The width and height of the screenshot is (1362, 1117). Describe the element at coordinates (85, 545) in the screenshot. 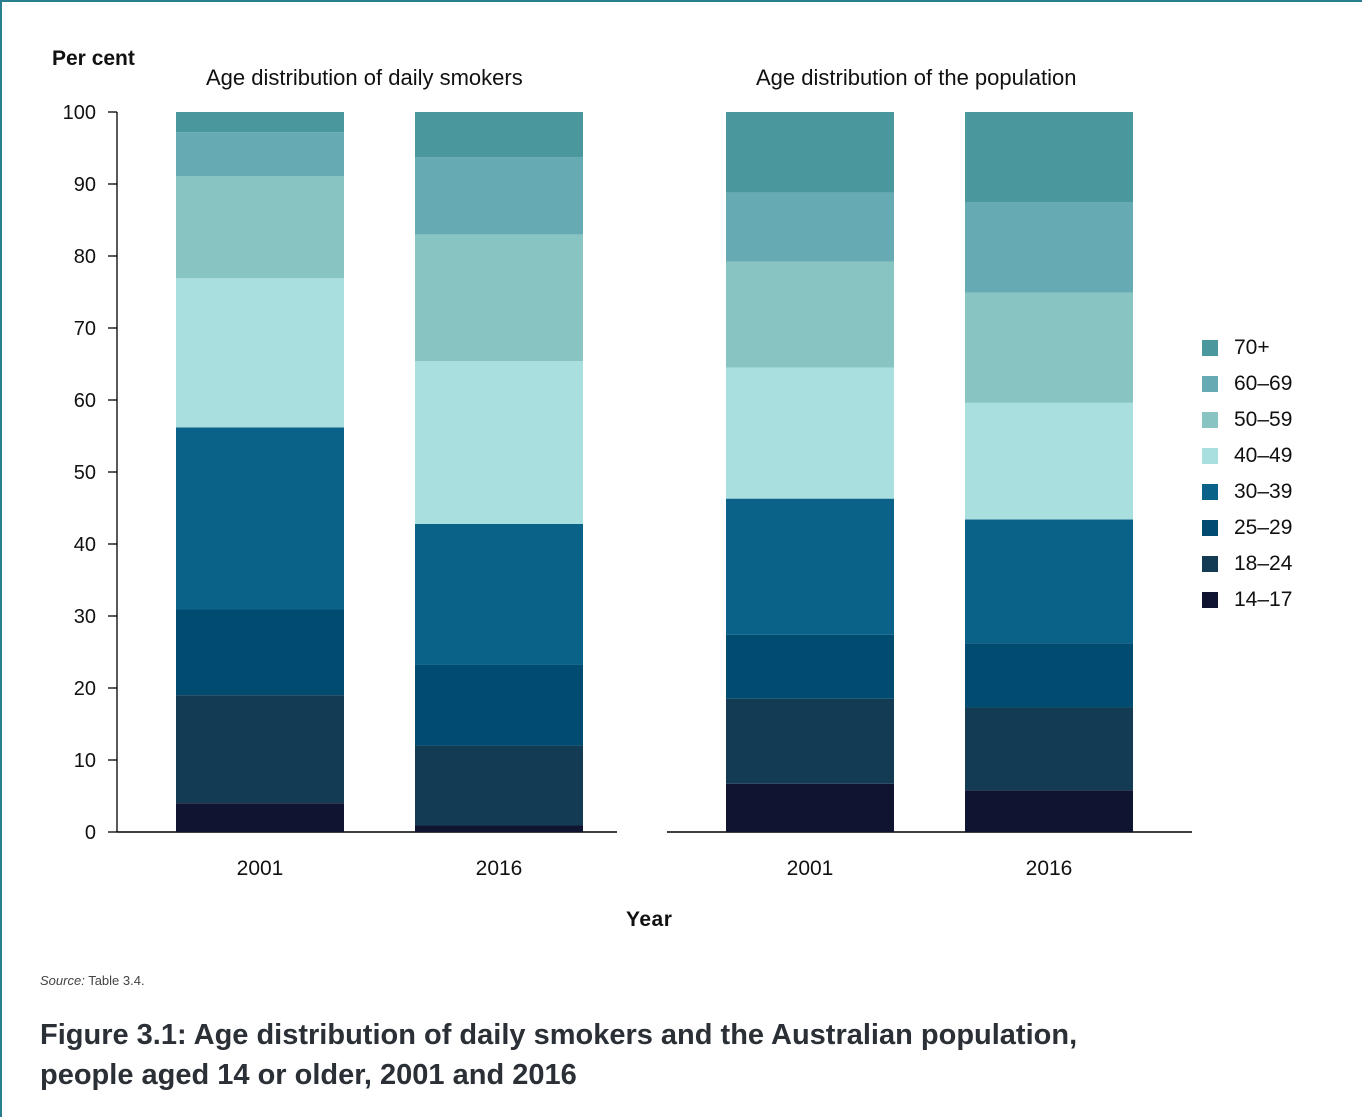

I see `y-tick-label: 40` at that location.